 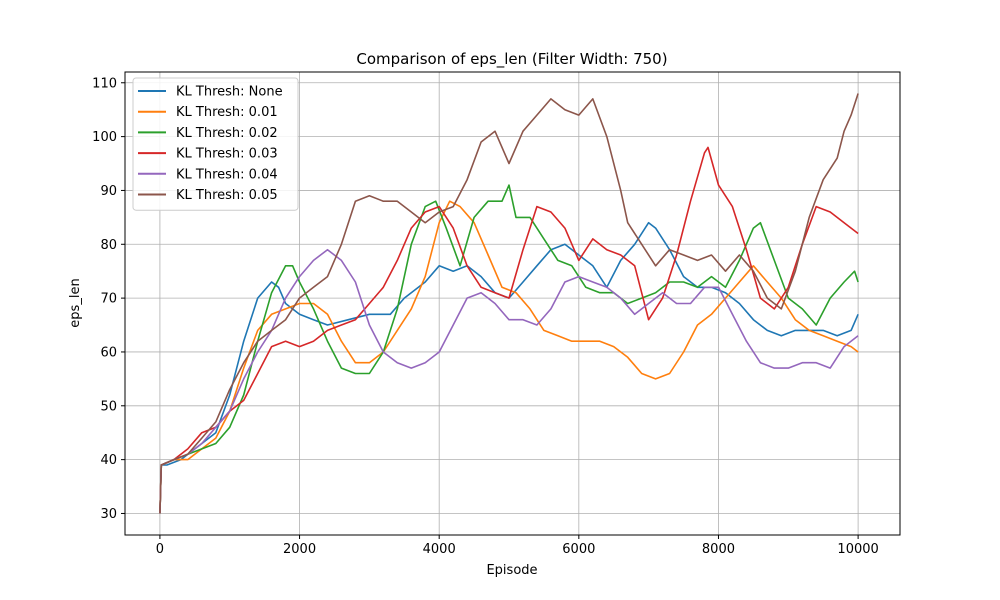 I want to click on legend-label-0: KL Thresh: None, so click(x=229, y=92).